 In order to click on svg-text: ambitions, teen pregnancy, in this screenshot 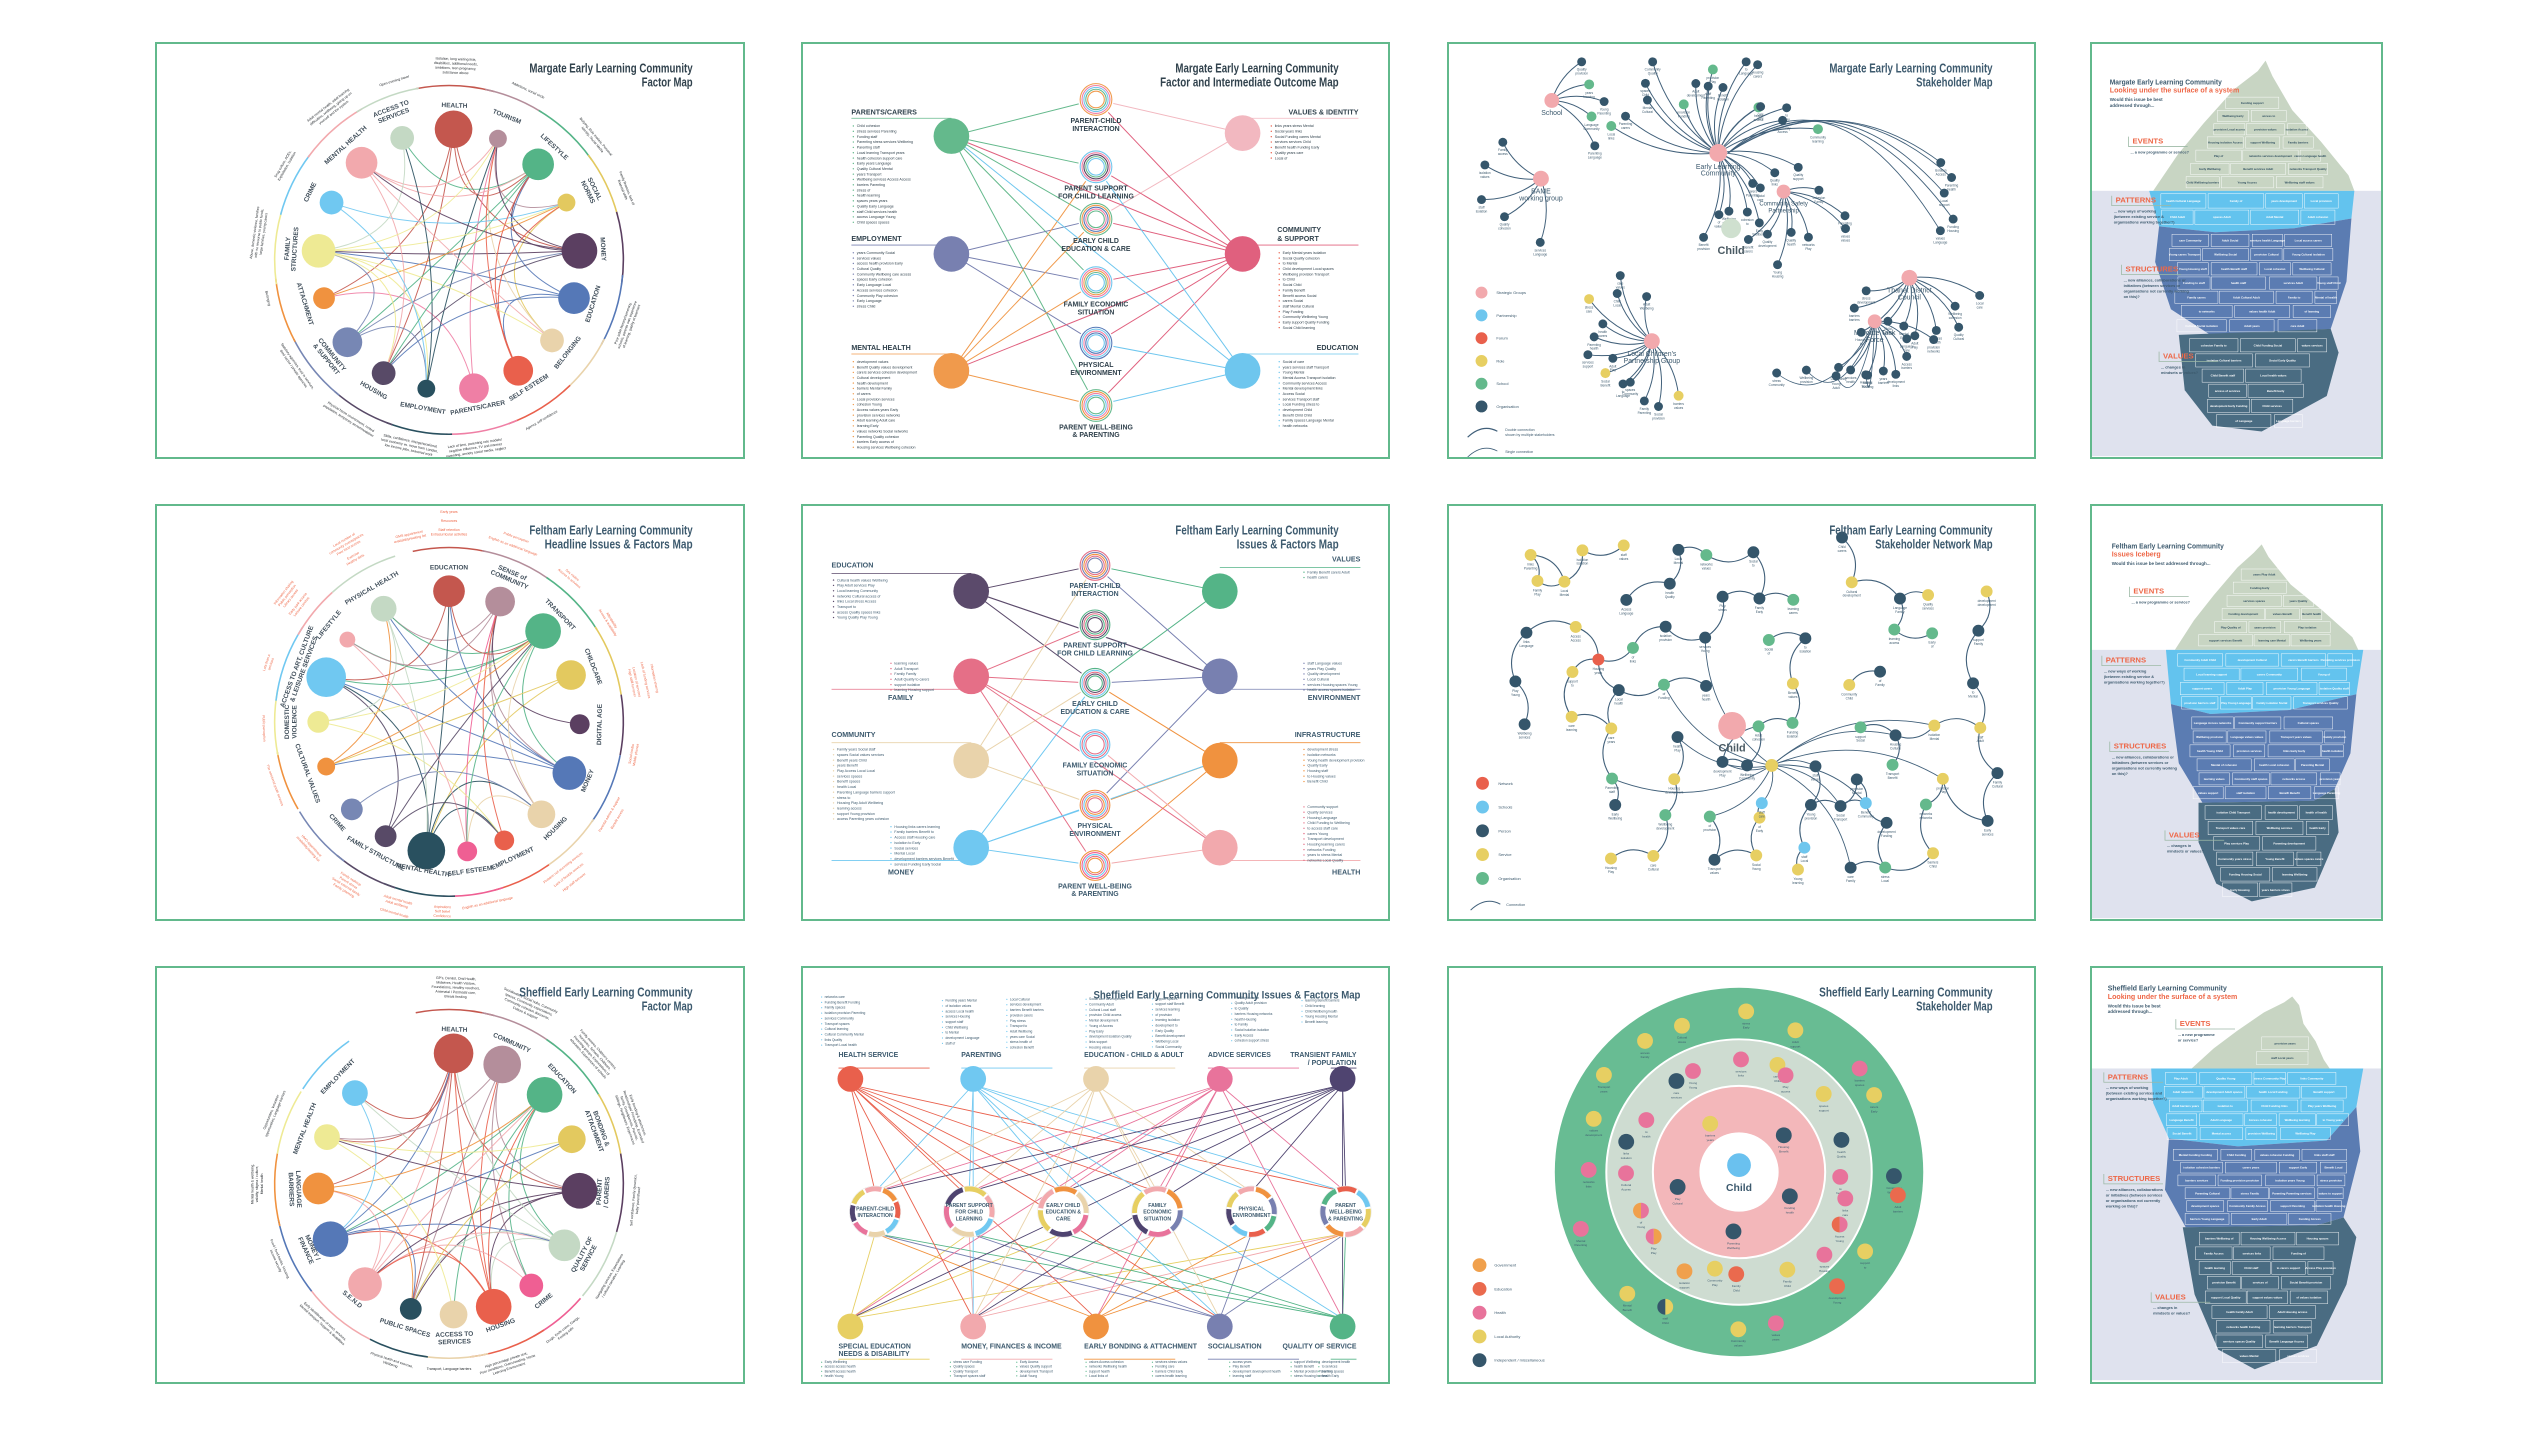, I will do `click(455, 68)`.